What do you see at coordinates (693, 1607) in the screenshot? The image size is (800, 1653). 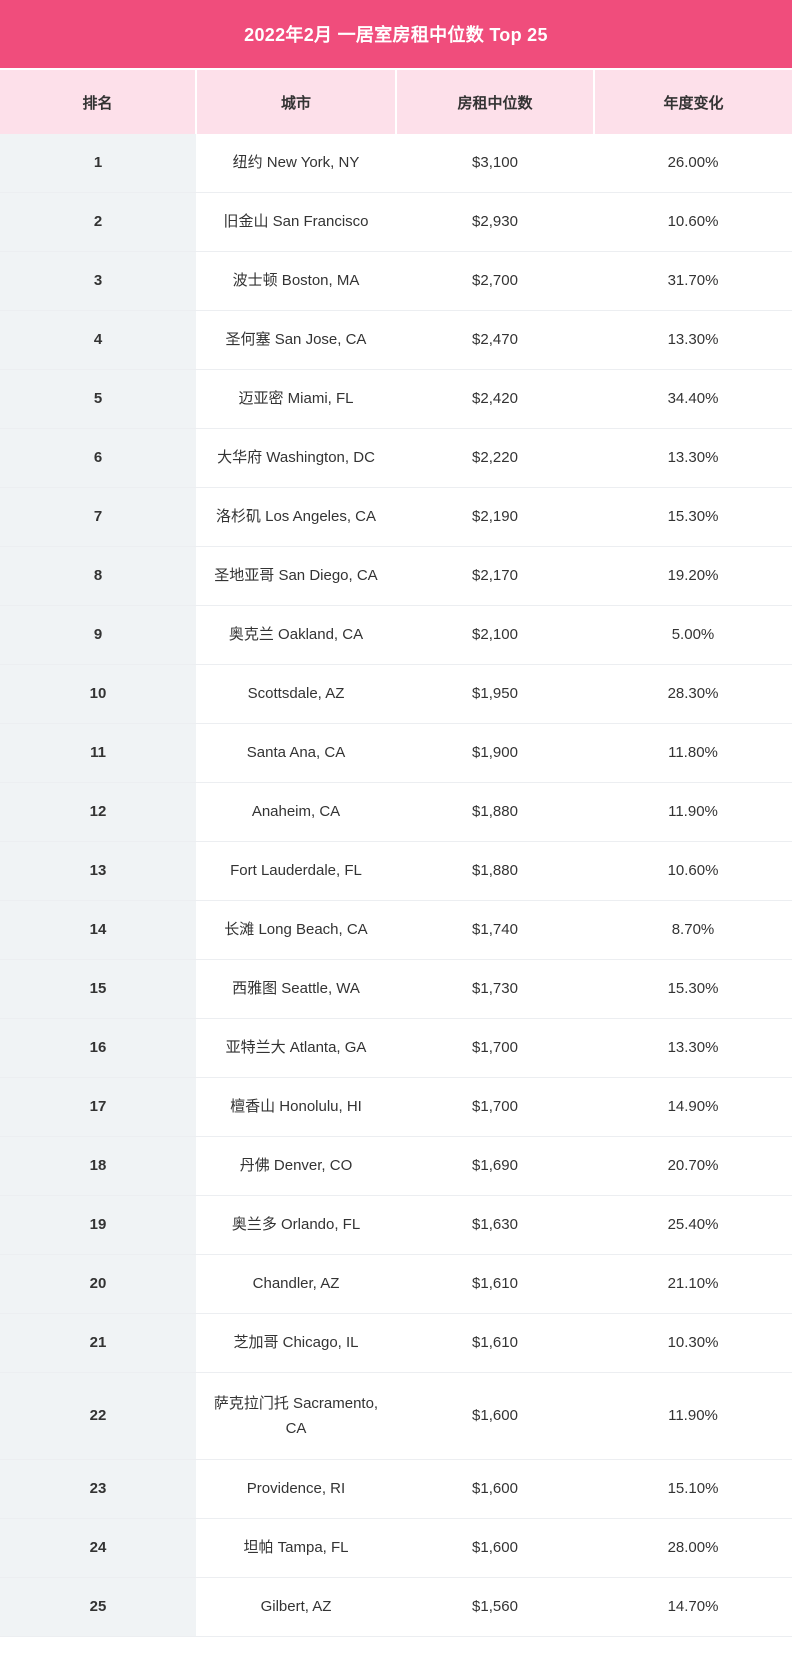 I see `annual-change-cell: 14.70%` at bounding box center [693, 1607].